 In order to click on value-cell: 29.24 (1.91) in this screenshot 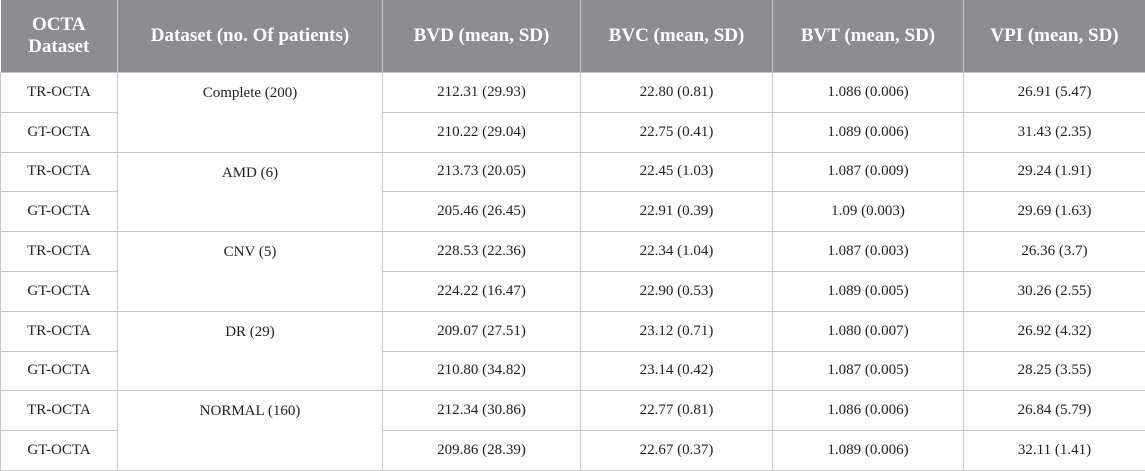, I will do `click(1054, 172)`.